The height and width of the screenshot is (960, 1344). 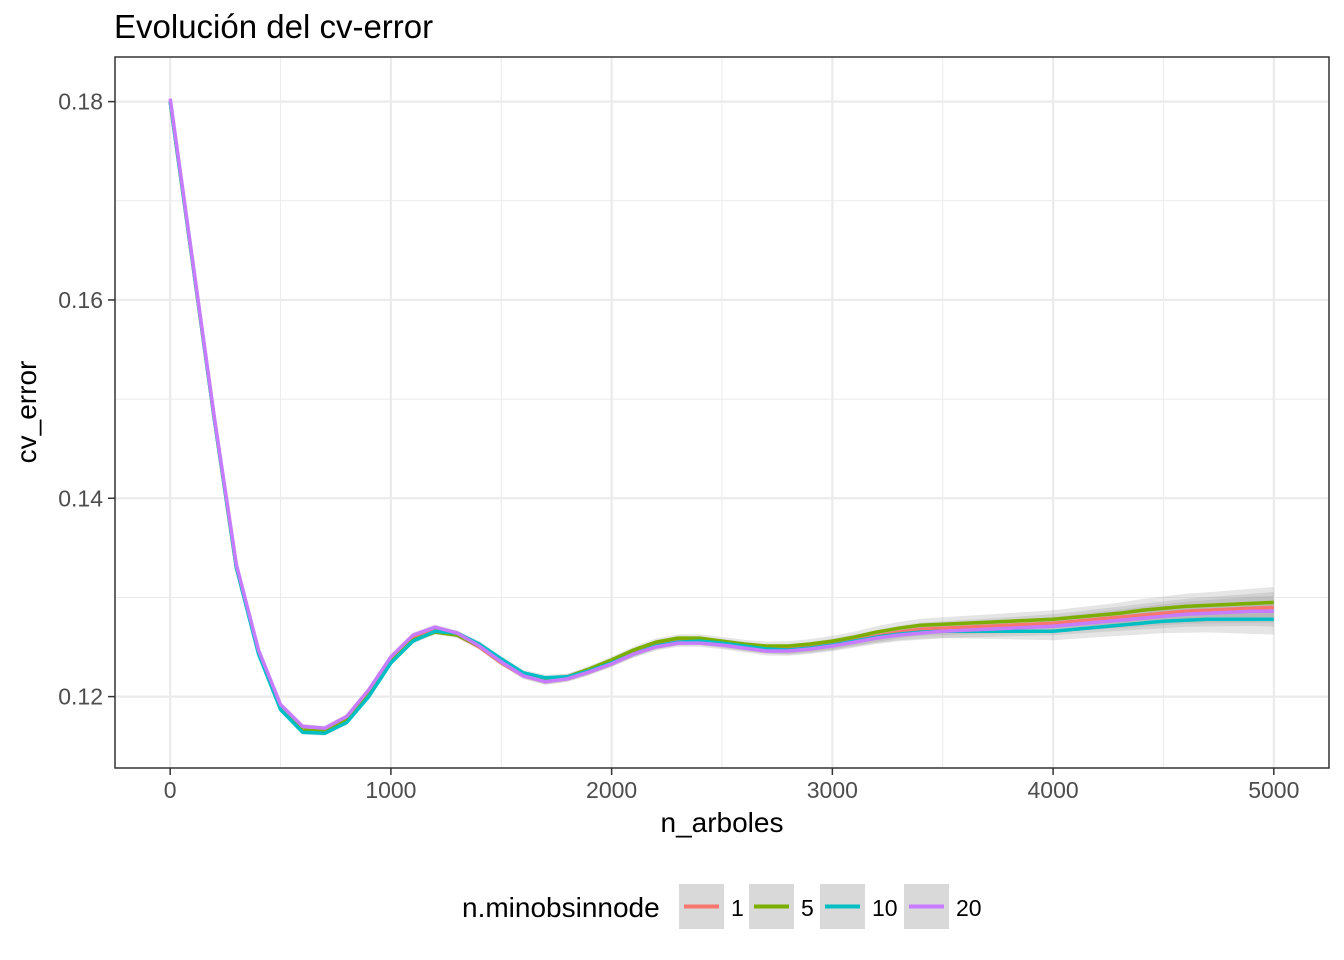 What do you see at coordinates (807, 908) in the screenshot?
I see `legend-label-5: 5` at bounding box center [807, 908].